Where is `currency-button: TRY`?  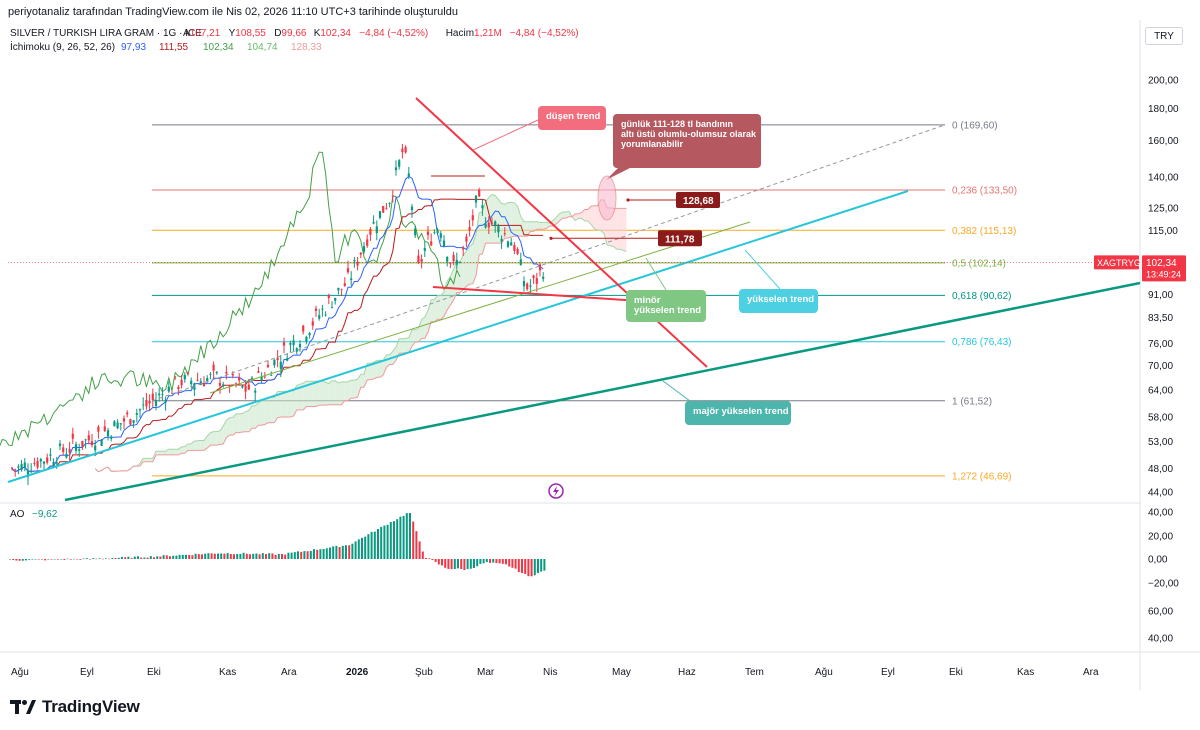 currency-button: TRY is located at coordinates (1164, 36).